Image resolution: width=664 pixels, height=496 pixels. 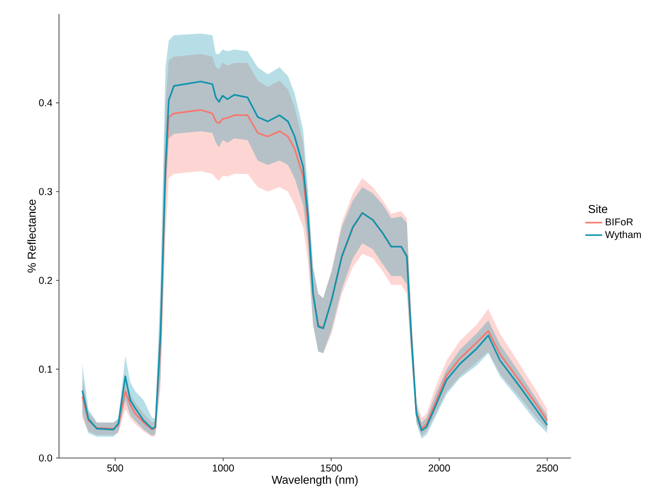 I want to click on y-tick-label: 0.1, so click(x=45, y=369).